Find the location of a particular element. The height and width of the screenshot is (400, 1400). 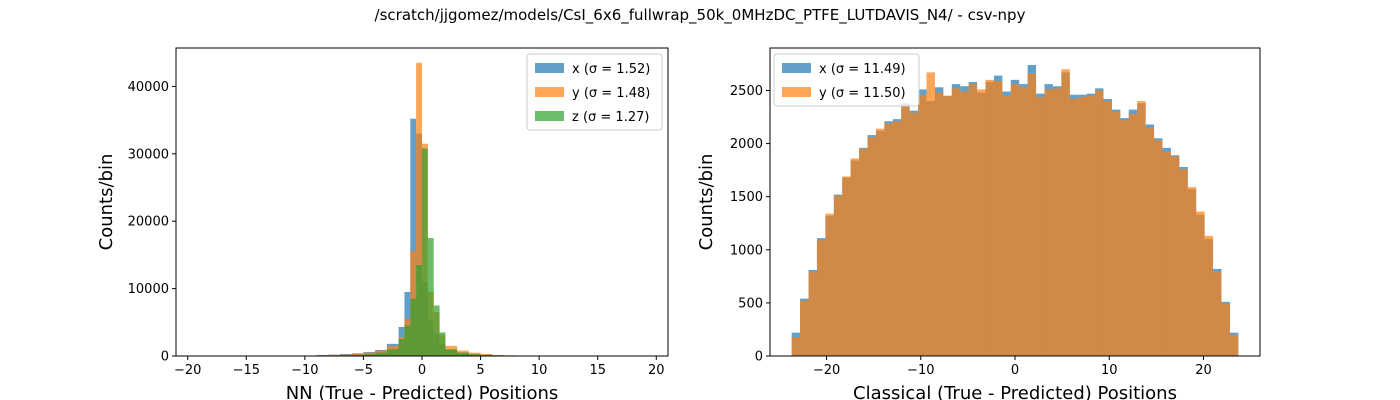

x-tick-label: 5 is located at coordinates (480, 370).